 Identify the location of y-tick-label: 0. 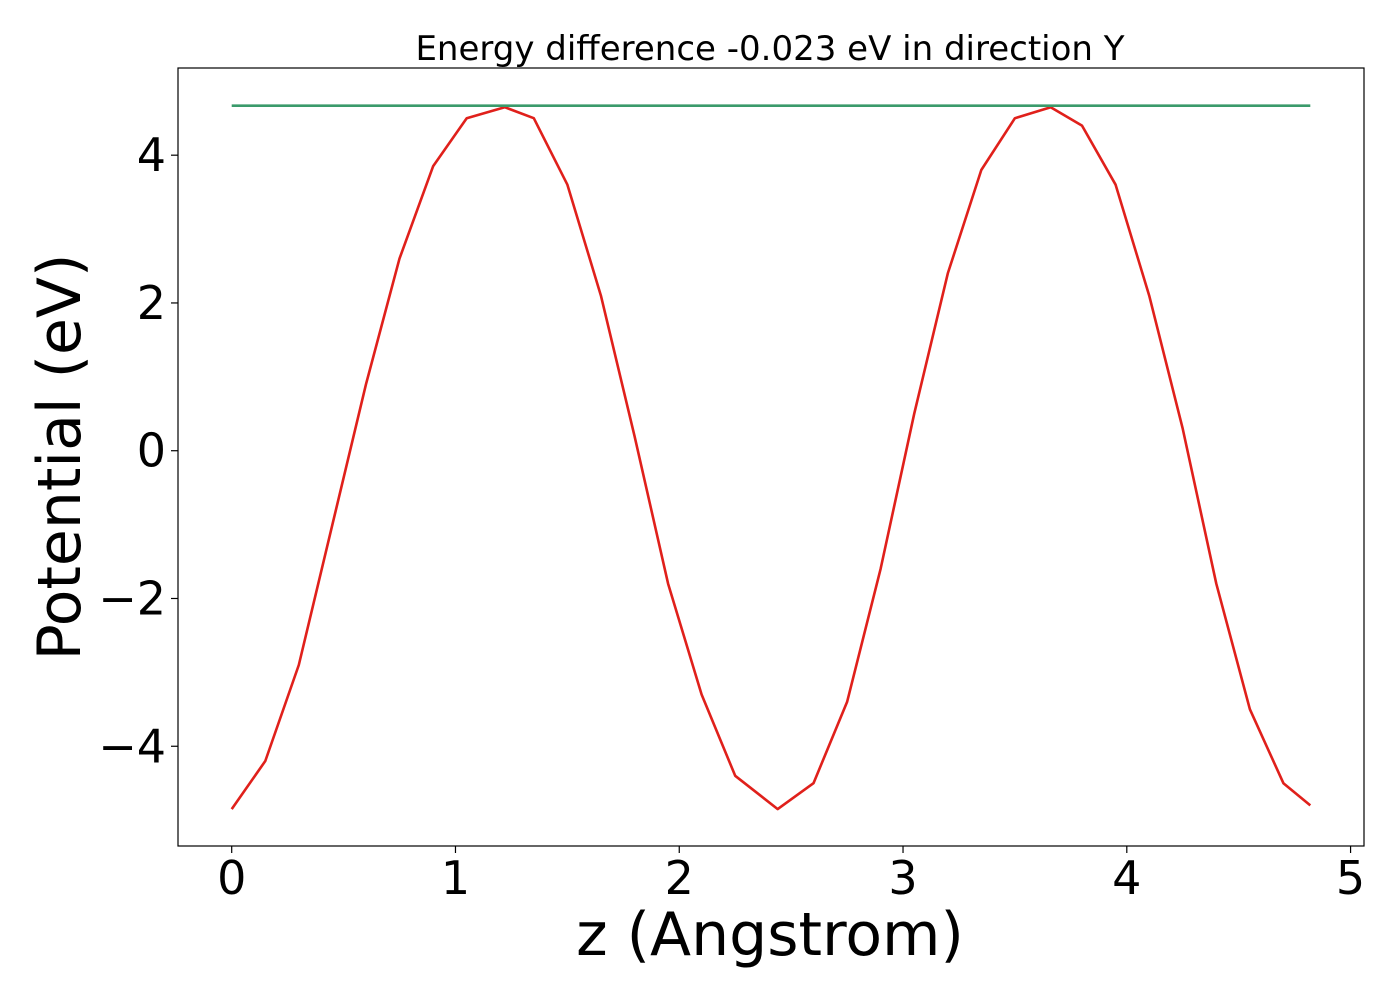
(151, 451).